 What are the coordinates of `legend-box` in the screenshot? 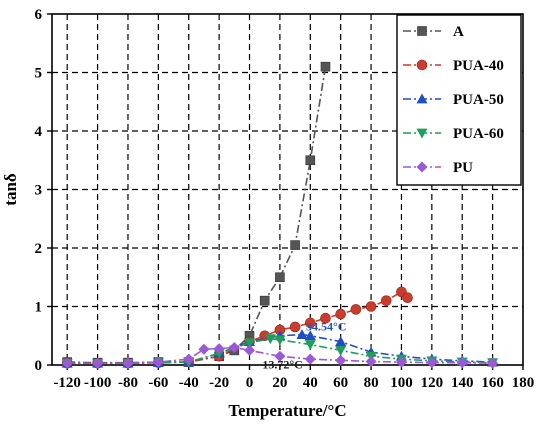 It's located at (459, 100).